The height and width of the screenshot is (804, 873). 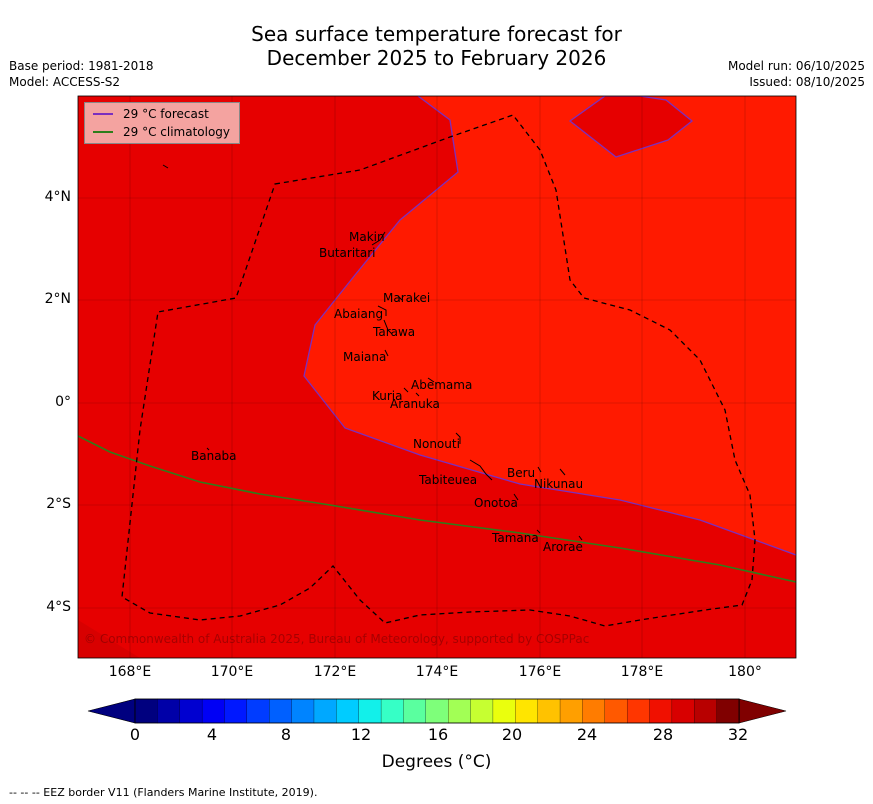 What do you see at coordinates (135, 734) in the screenshot?
I see `colorbar-tick-label: 0` at bounding box center [135, 734].